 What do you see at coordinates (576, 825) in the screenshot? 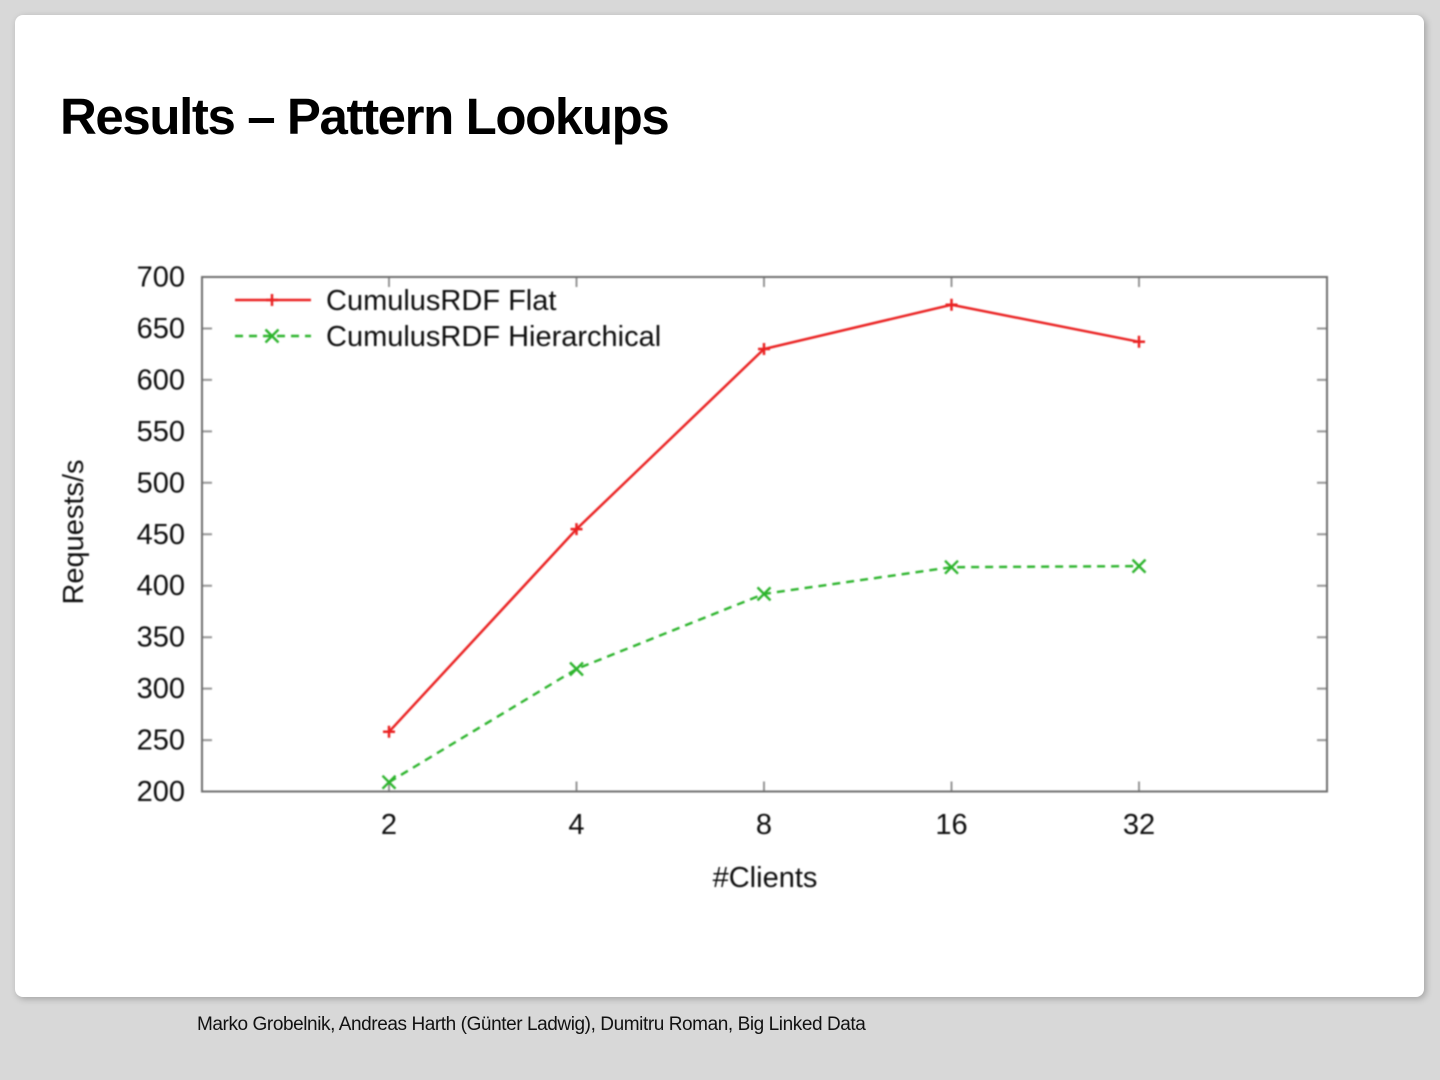
I see `svg-text: 4` at bounding box center [576, 825].